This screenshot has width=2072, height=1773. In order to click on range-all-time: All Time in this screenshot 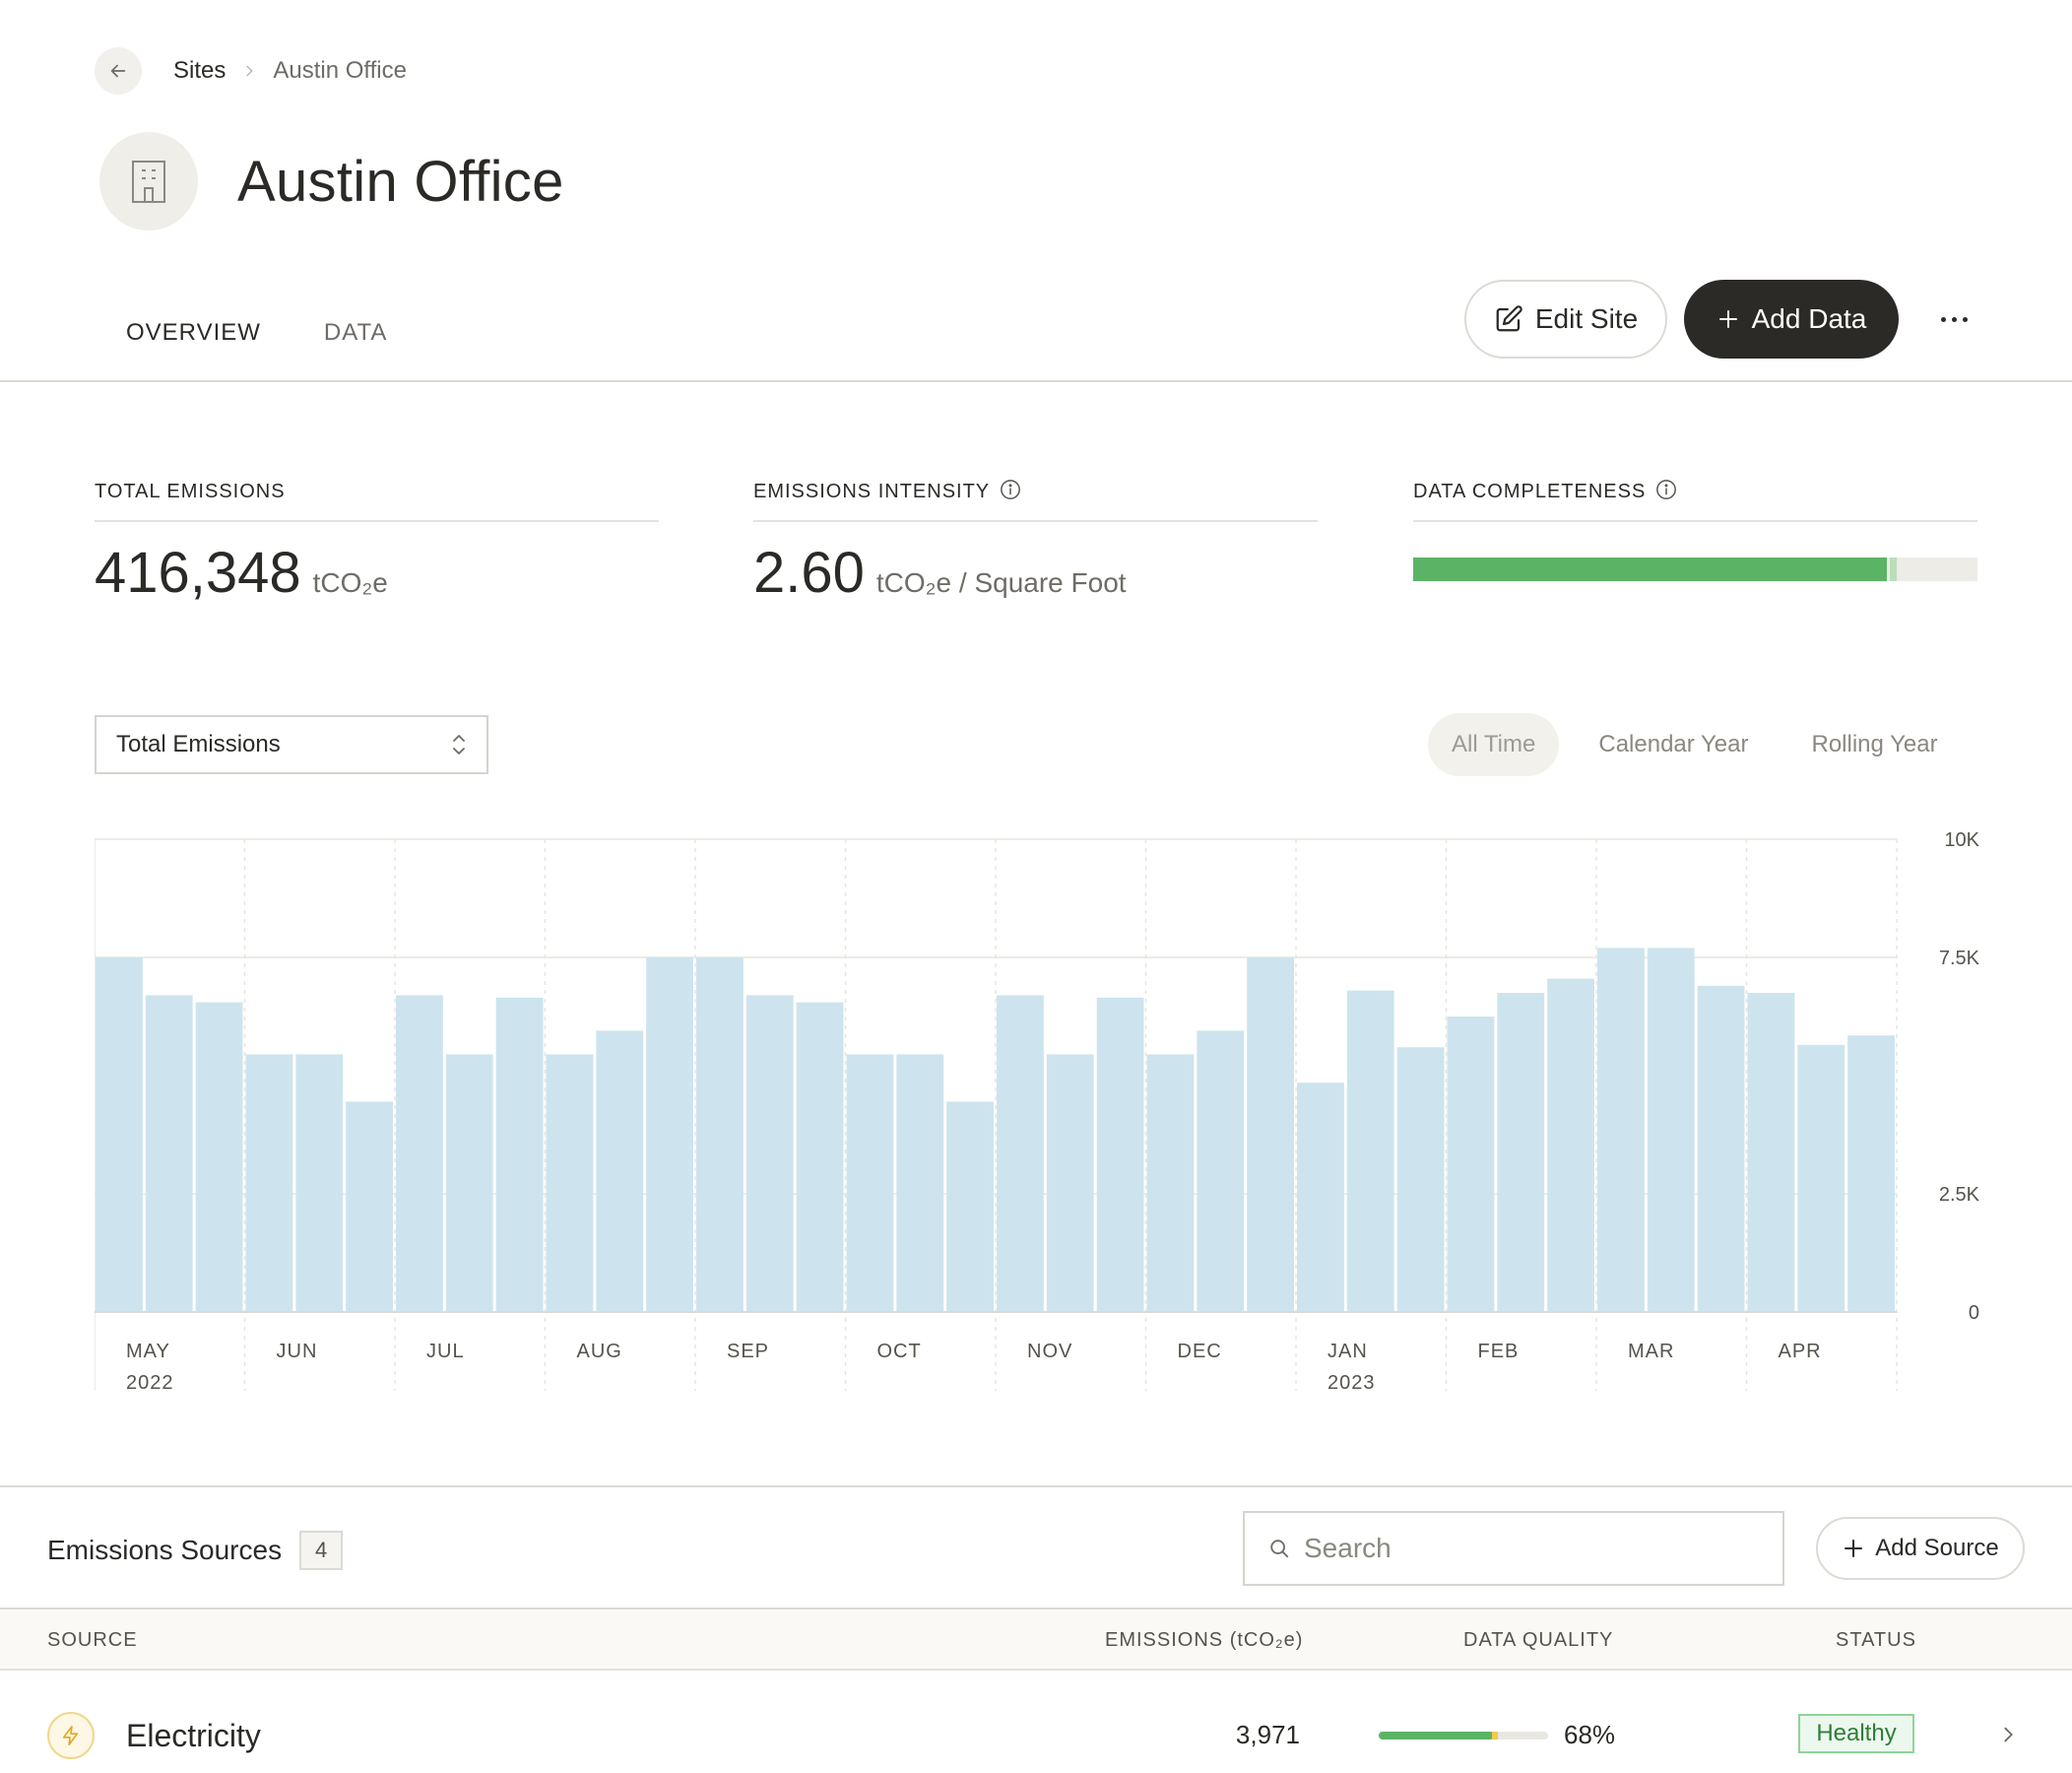, I will do `click(1494, 744)`.